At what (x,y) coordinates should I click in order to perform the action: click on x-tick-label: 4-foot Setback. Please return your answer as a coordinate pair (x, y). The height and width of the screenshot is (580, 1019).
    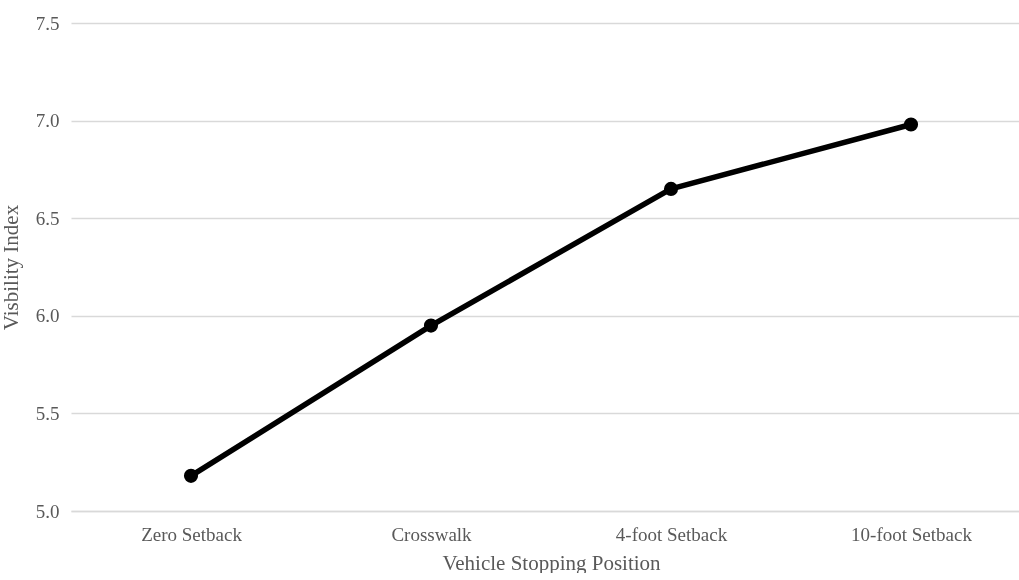
    Looking at the image, I should click on (671, 534).